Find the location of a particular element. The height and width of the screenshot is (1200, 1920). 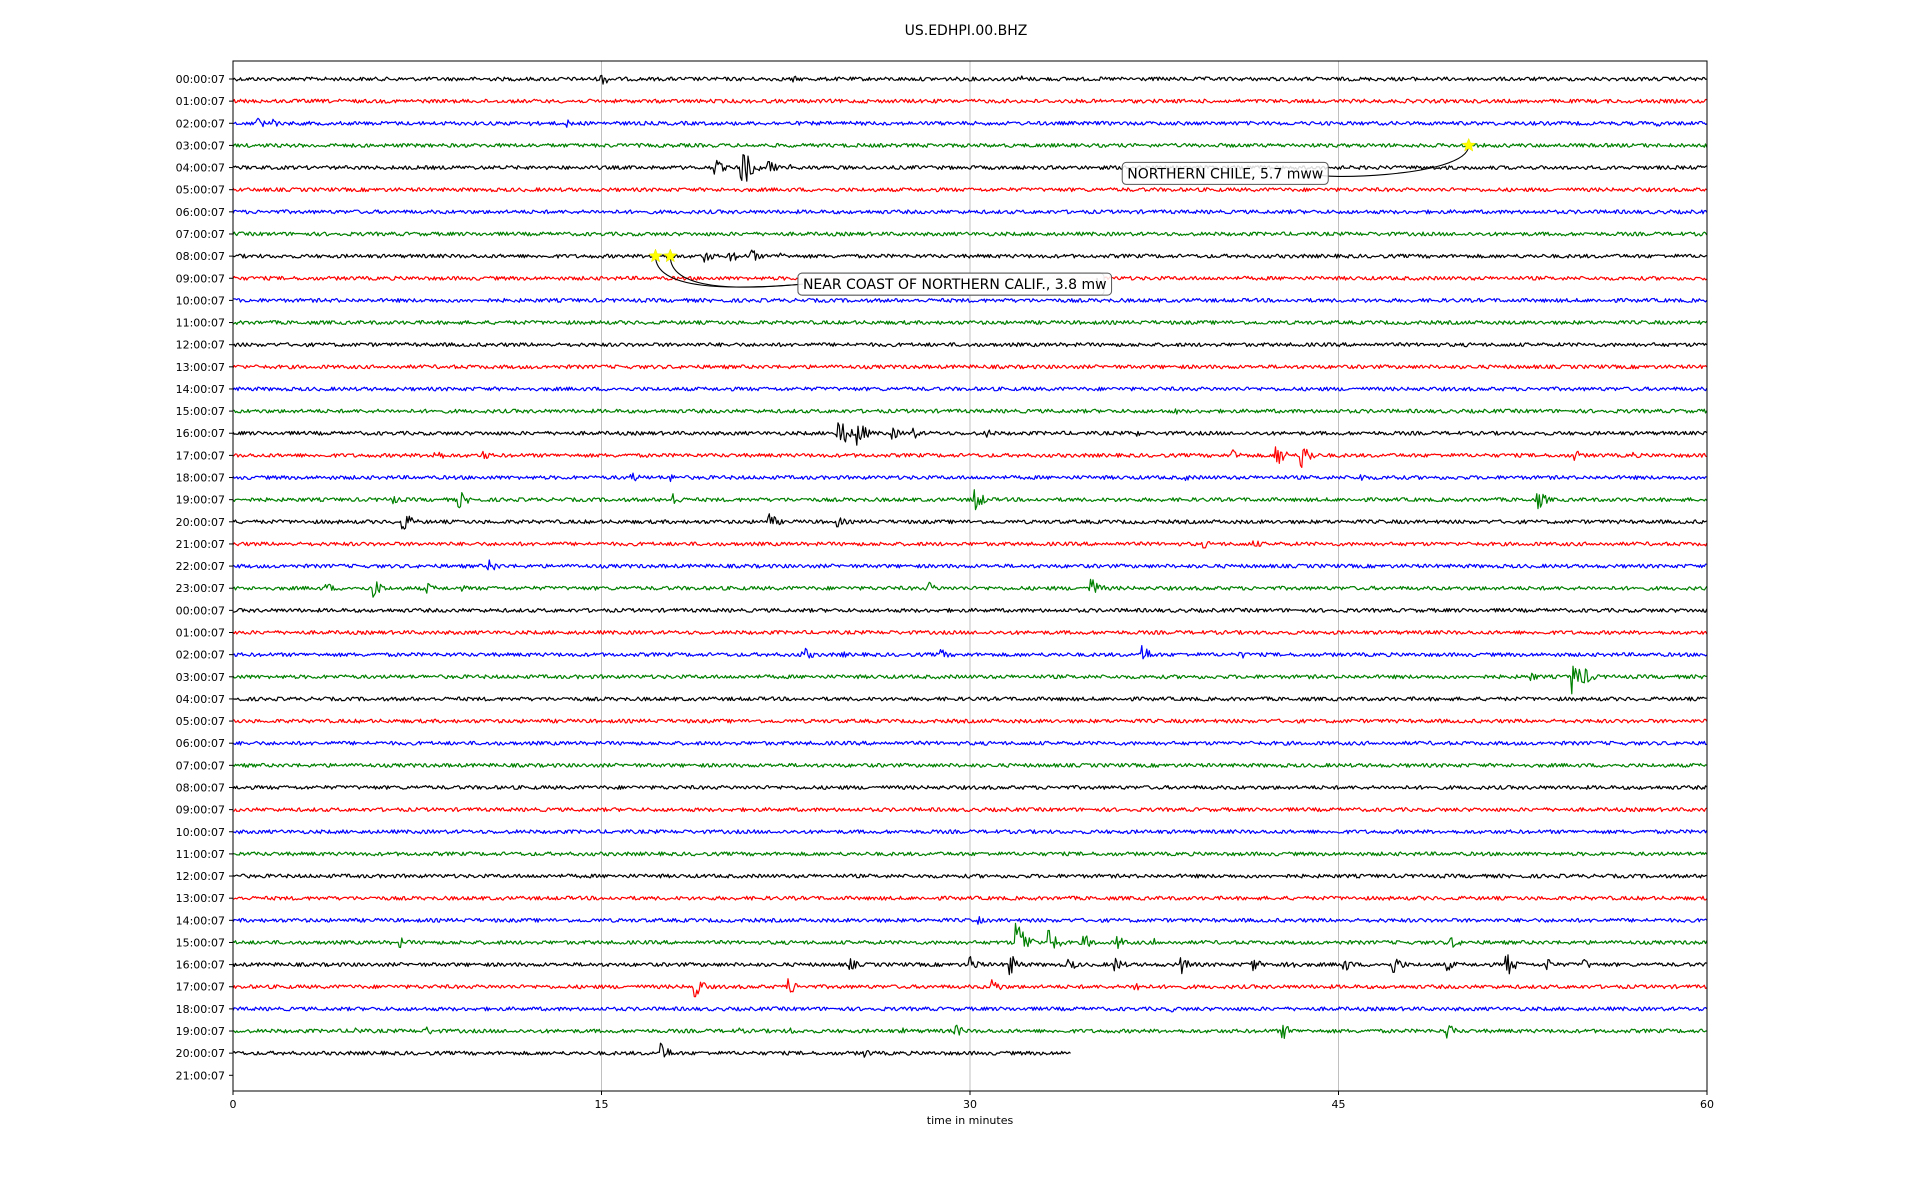

x-tick-label: 60 is located at coordinates (1707, 1104).